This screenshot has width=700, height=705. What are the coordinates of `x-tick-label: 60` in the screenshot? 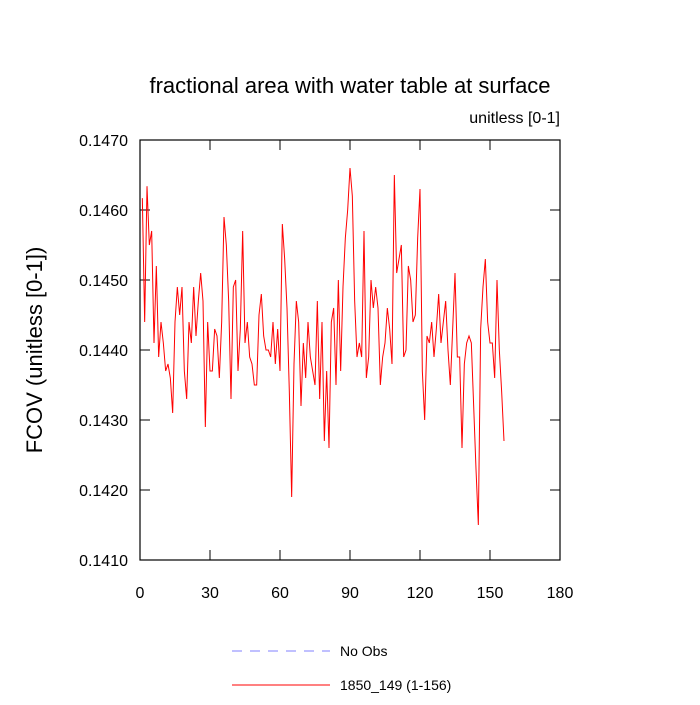 It's located at (280, 593).